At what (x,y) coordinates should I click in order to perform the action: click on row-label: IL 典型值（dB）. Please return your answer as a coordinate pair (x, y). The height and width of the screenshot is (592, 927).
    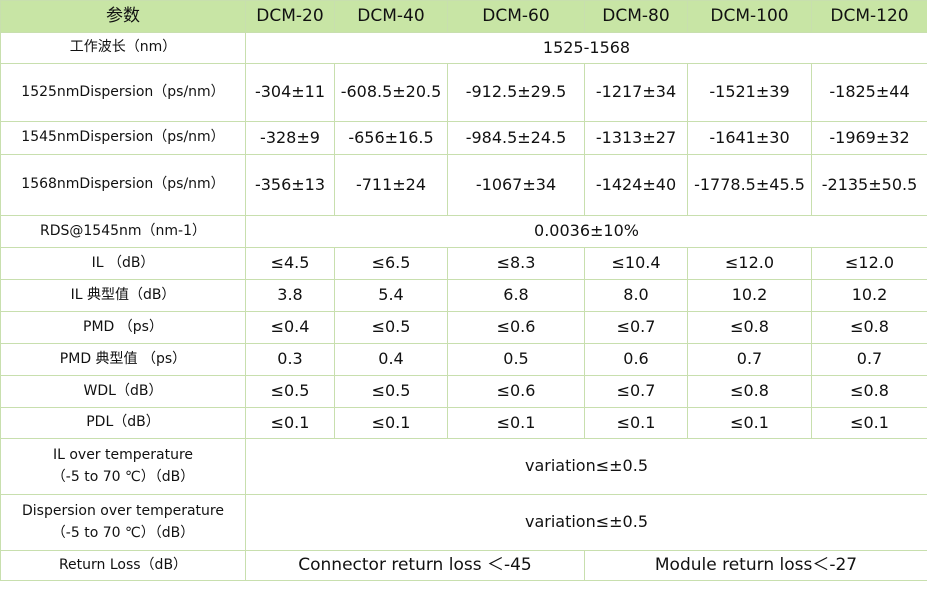
    Looking at the image, I should click on (123, 295).